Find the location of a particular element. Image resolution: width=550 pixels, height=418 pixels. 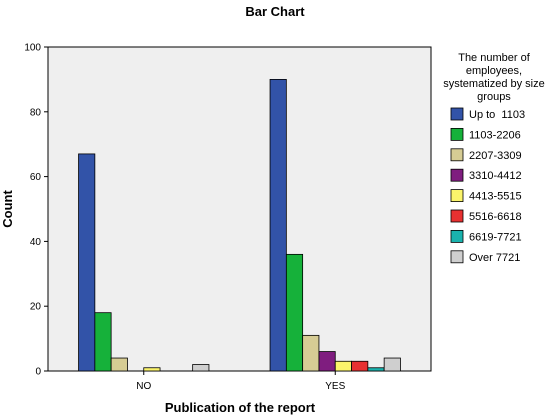

chart-title: Bar Chart is located at coordinates (275, 11).